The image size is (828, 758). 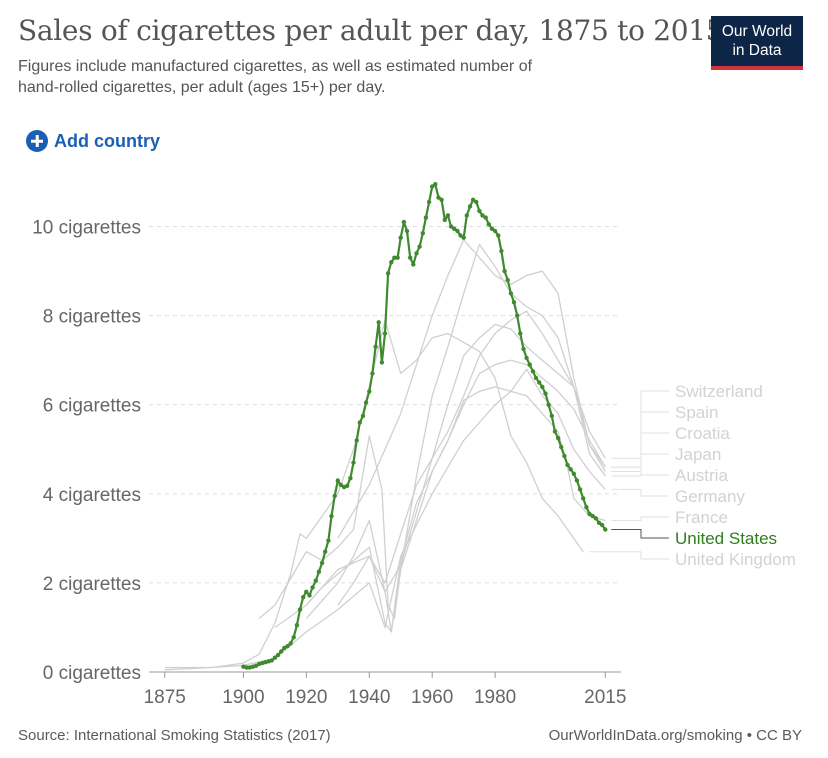 I want to click on source-link: OurWorldInData.org/smoking • CC BY, so click(x=675, y=735).